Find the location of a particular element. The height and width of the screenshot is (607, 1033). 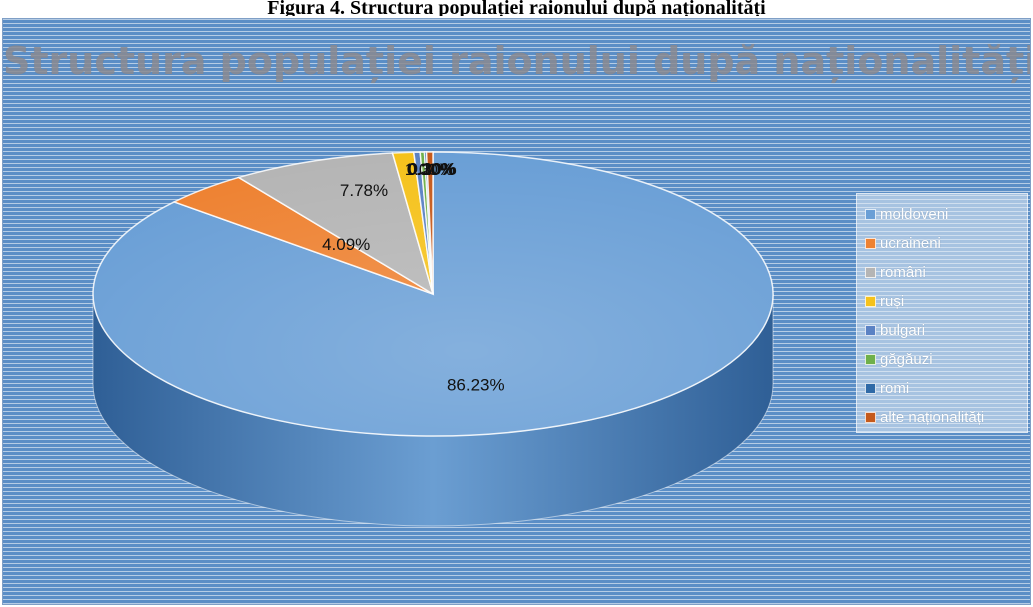

legend-label: găgăuzi is located at coordinates (906, 359).